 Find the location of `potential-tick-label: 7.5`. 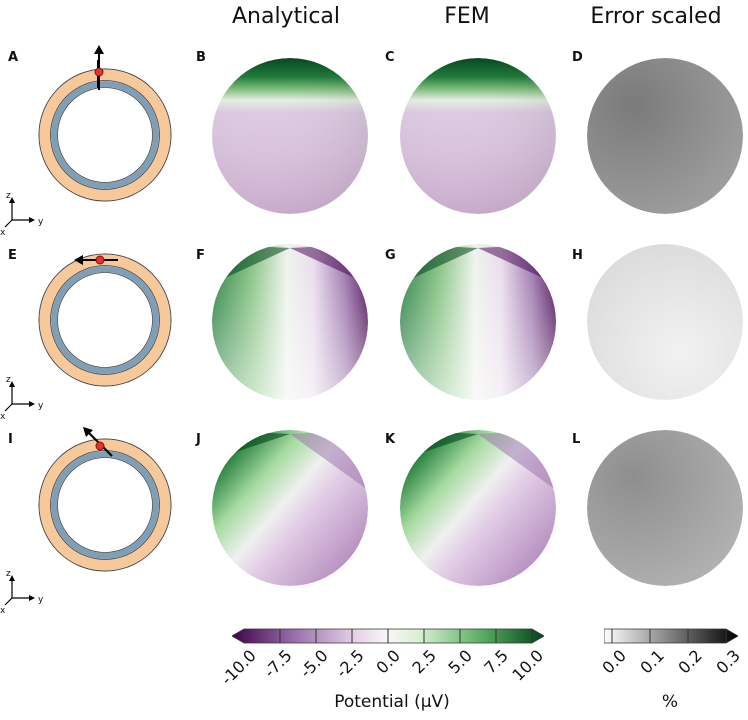

potential-tick-label: 7.5 is located at coordinates (496, 662).